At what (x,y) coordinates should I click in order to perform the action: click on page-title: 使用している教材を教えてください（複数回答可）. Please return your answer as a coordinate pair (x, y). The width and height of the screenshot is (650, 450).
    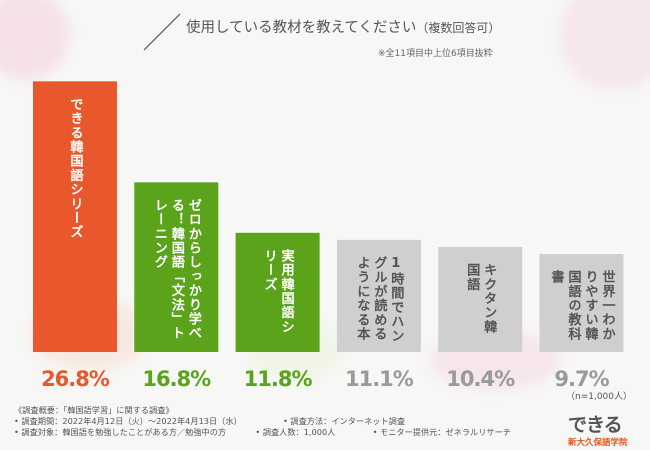
    Looking at the image, I should click on (343, 28).